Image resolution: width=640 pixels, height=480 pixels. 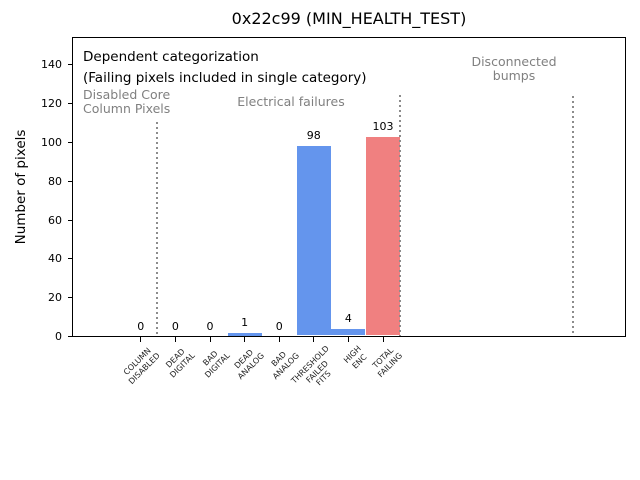 What do you see at coordinates (55, 259) in the screenshot?
I see `y-tick-label: 40` at bounding box center [55, 259].